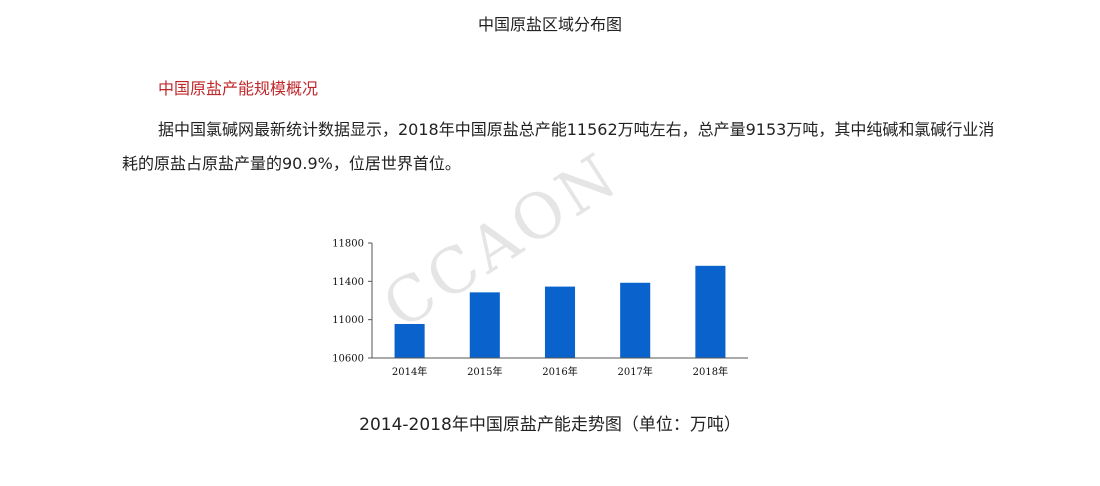 The width and height of the screenshot is (1100, 486). I want to click on y-axis: 10600 11000 11400 11800, so click(352, 302).